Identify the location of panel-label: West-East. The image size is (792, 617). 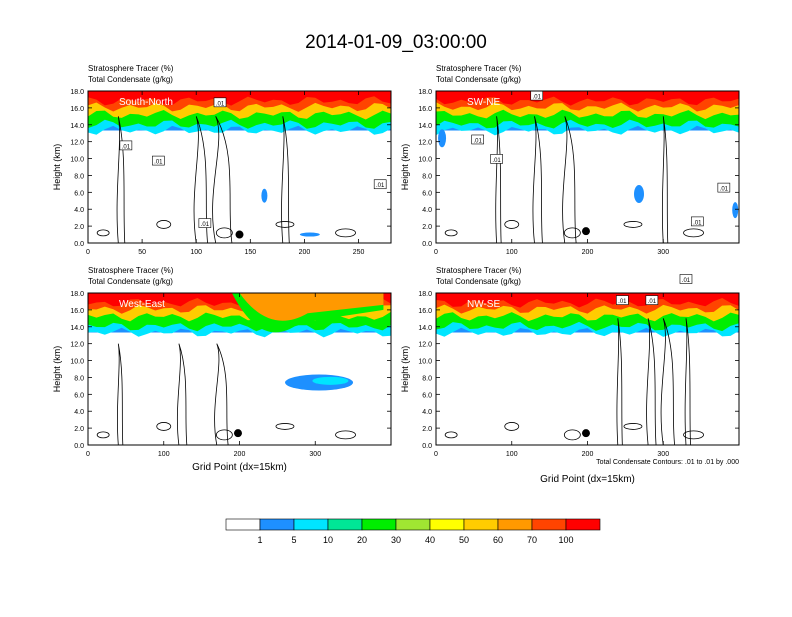
(142, 304).